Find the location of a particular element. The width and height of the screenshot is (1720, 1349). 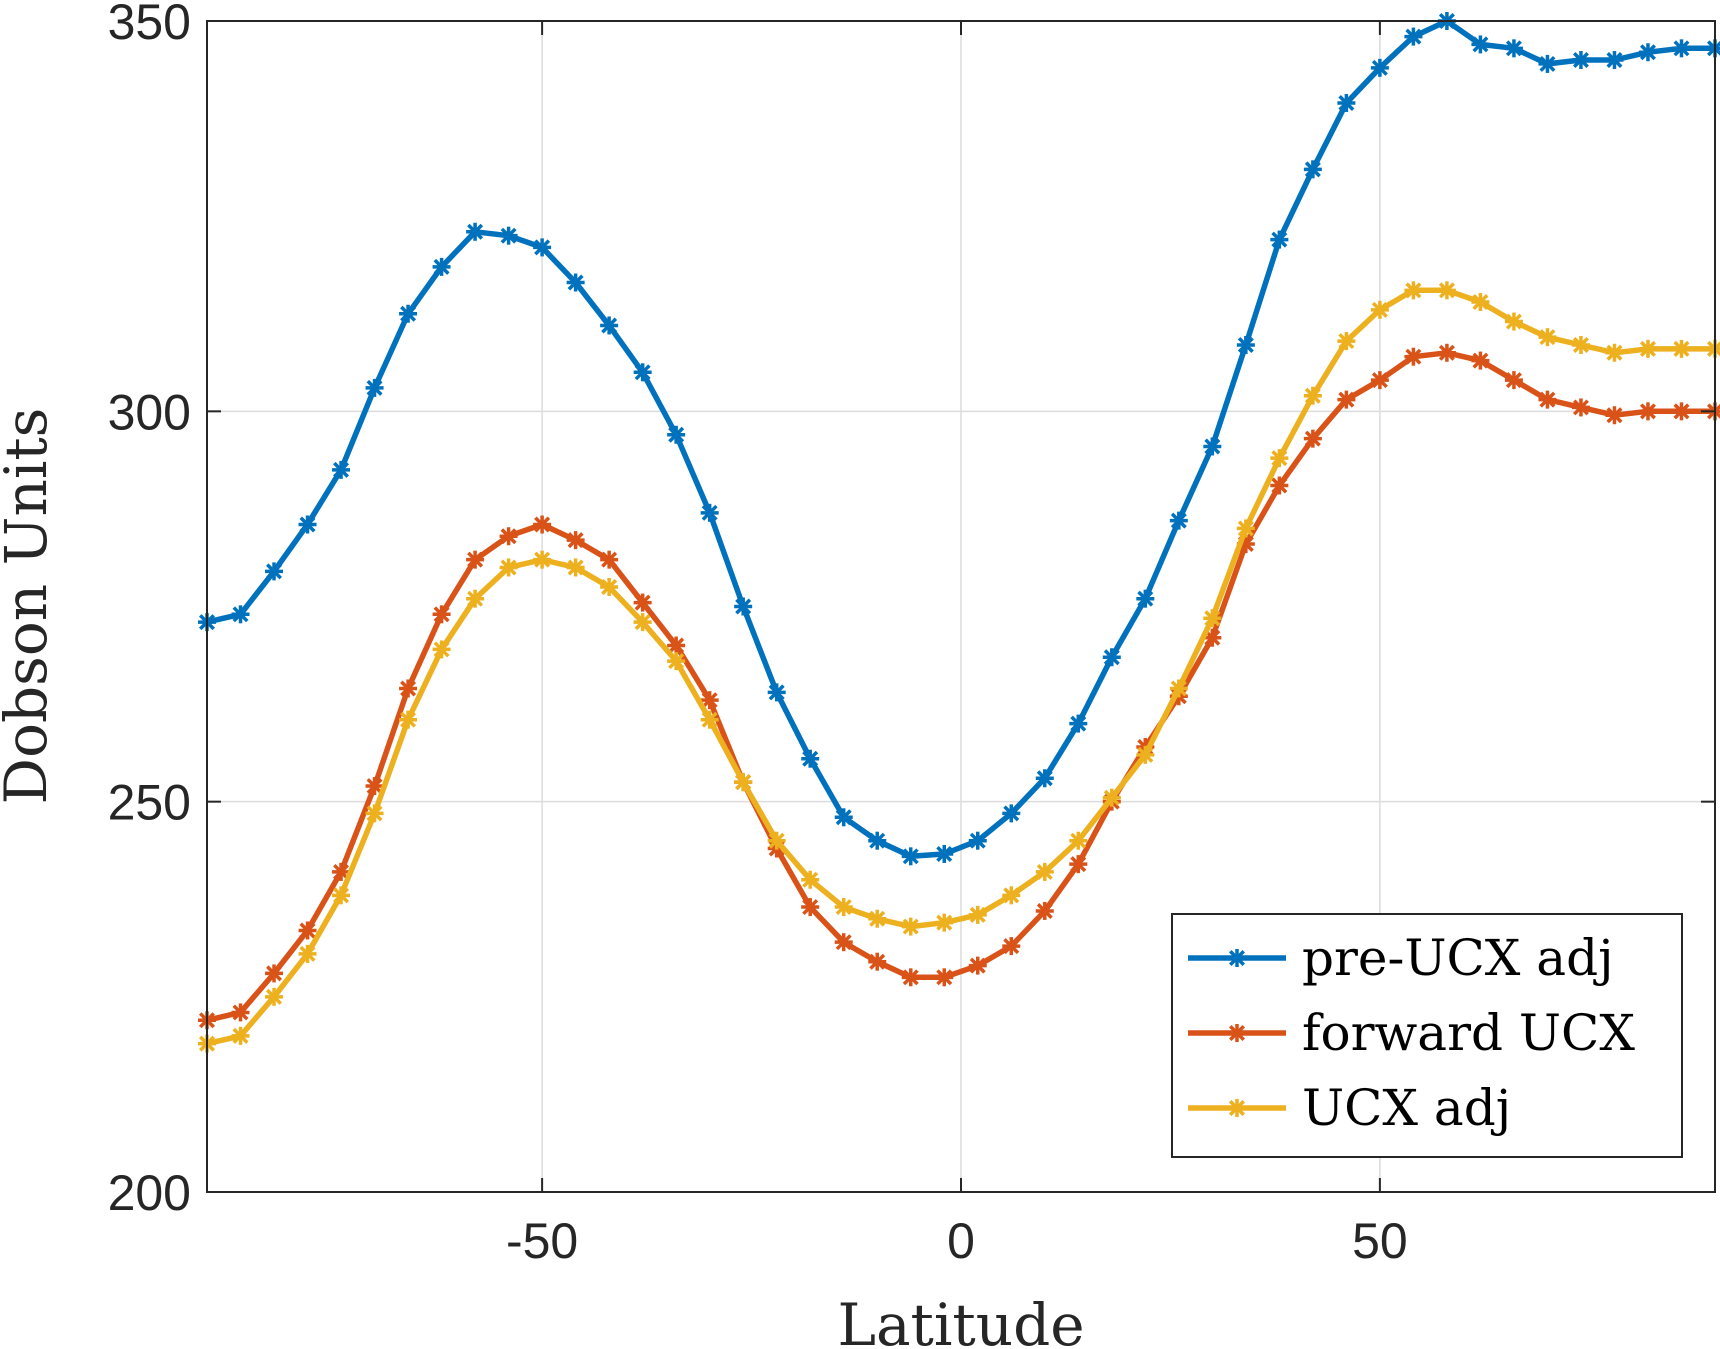

y-tick-label: 350 is located at coordinates (149, 25).